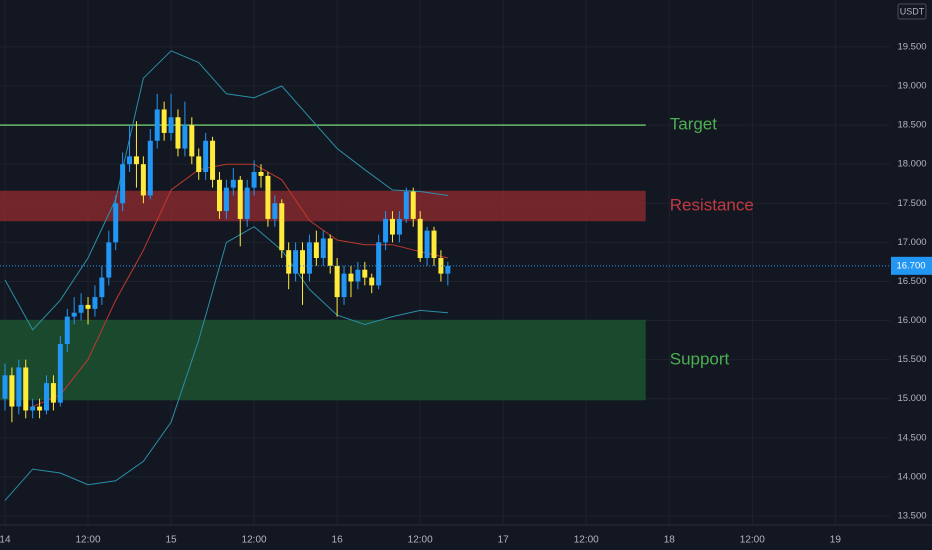 This screenshot has height=550, width=932. What do you see at coordinates (911, 359) in the screenshot?
I see `y-tick-label: 15.500` at bounding box center [911, 359].